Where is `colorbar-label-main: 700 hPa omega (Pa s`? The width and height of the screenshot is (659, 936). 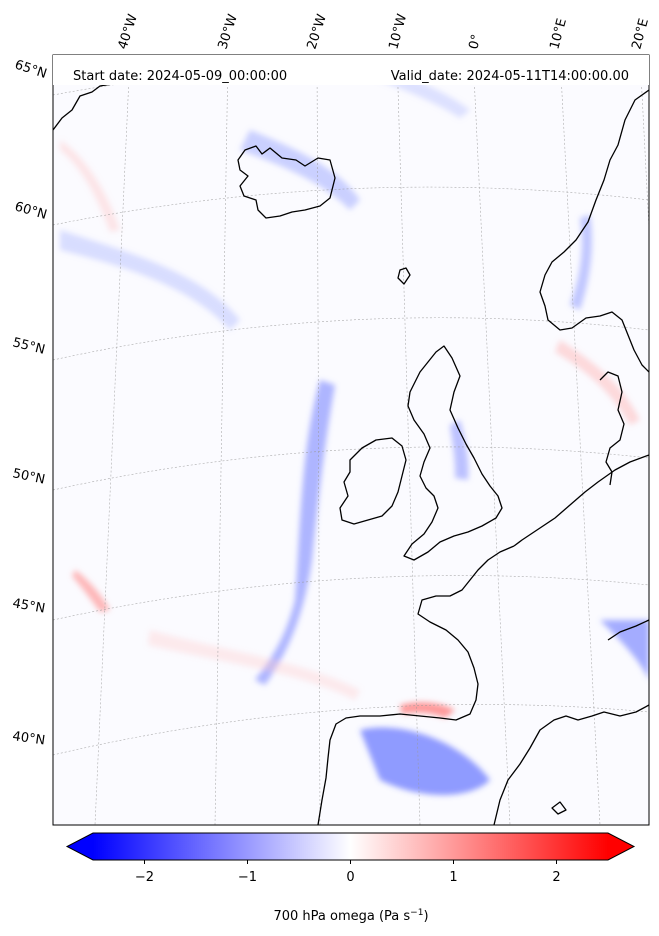
colorbar-label-main: 700 hPa omega (Pa s is located at coordinates (341, 916).